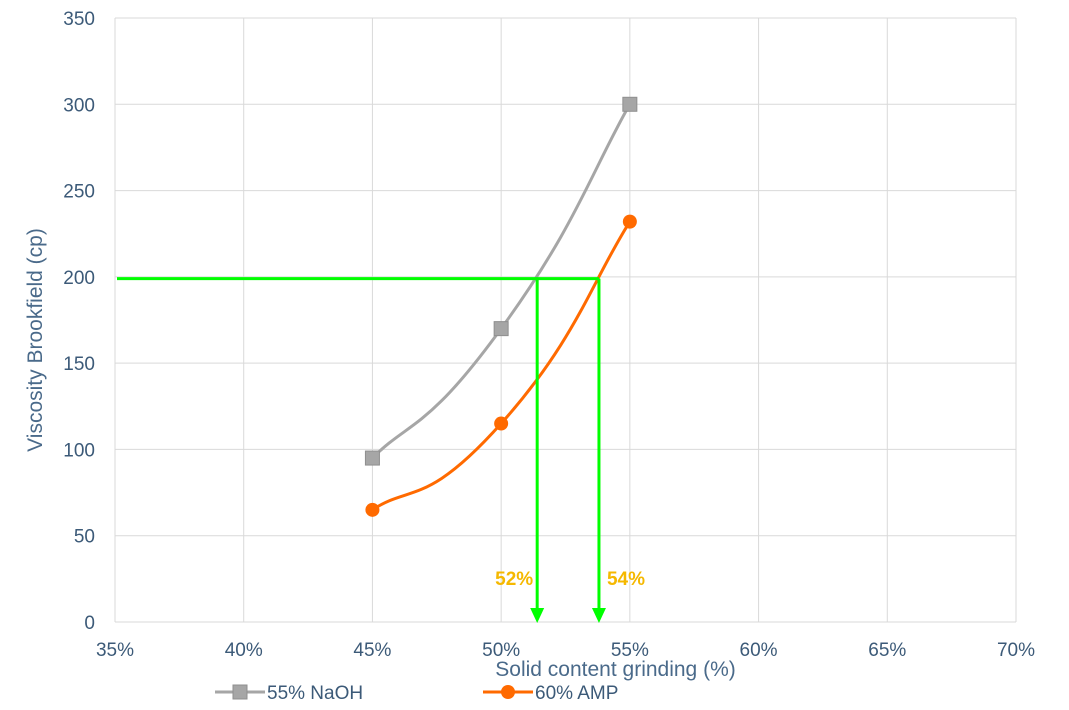  I want to click on legend-marker-circle, so click(508, 692).